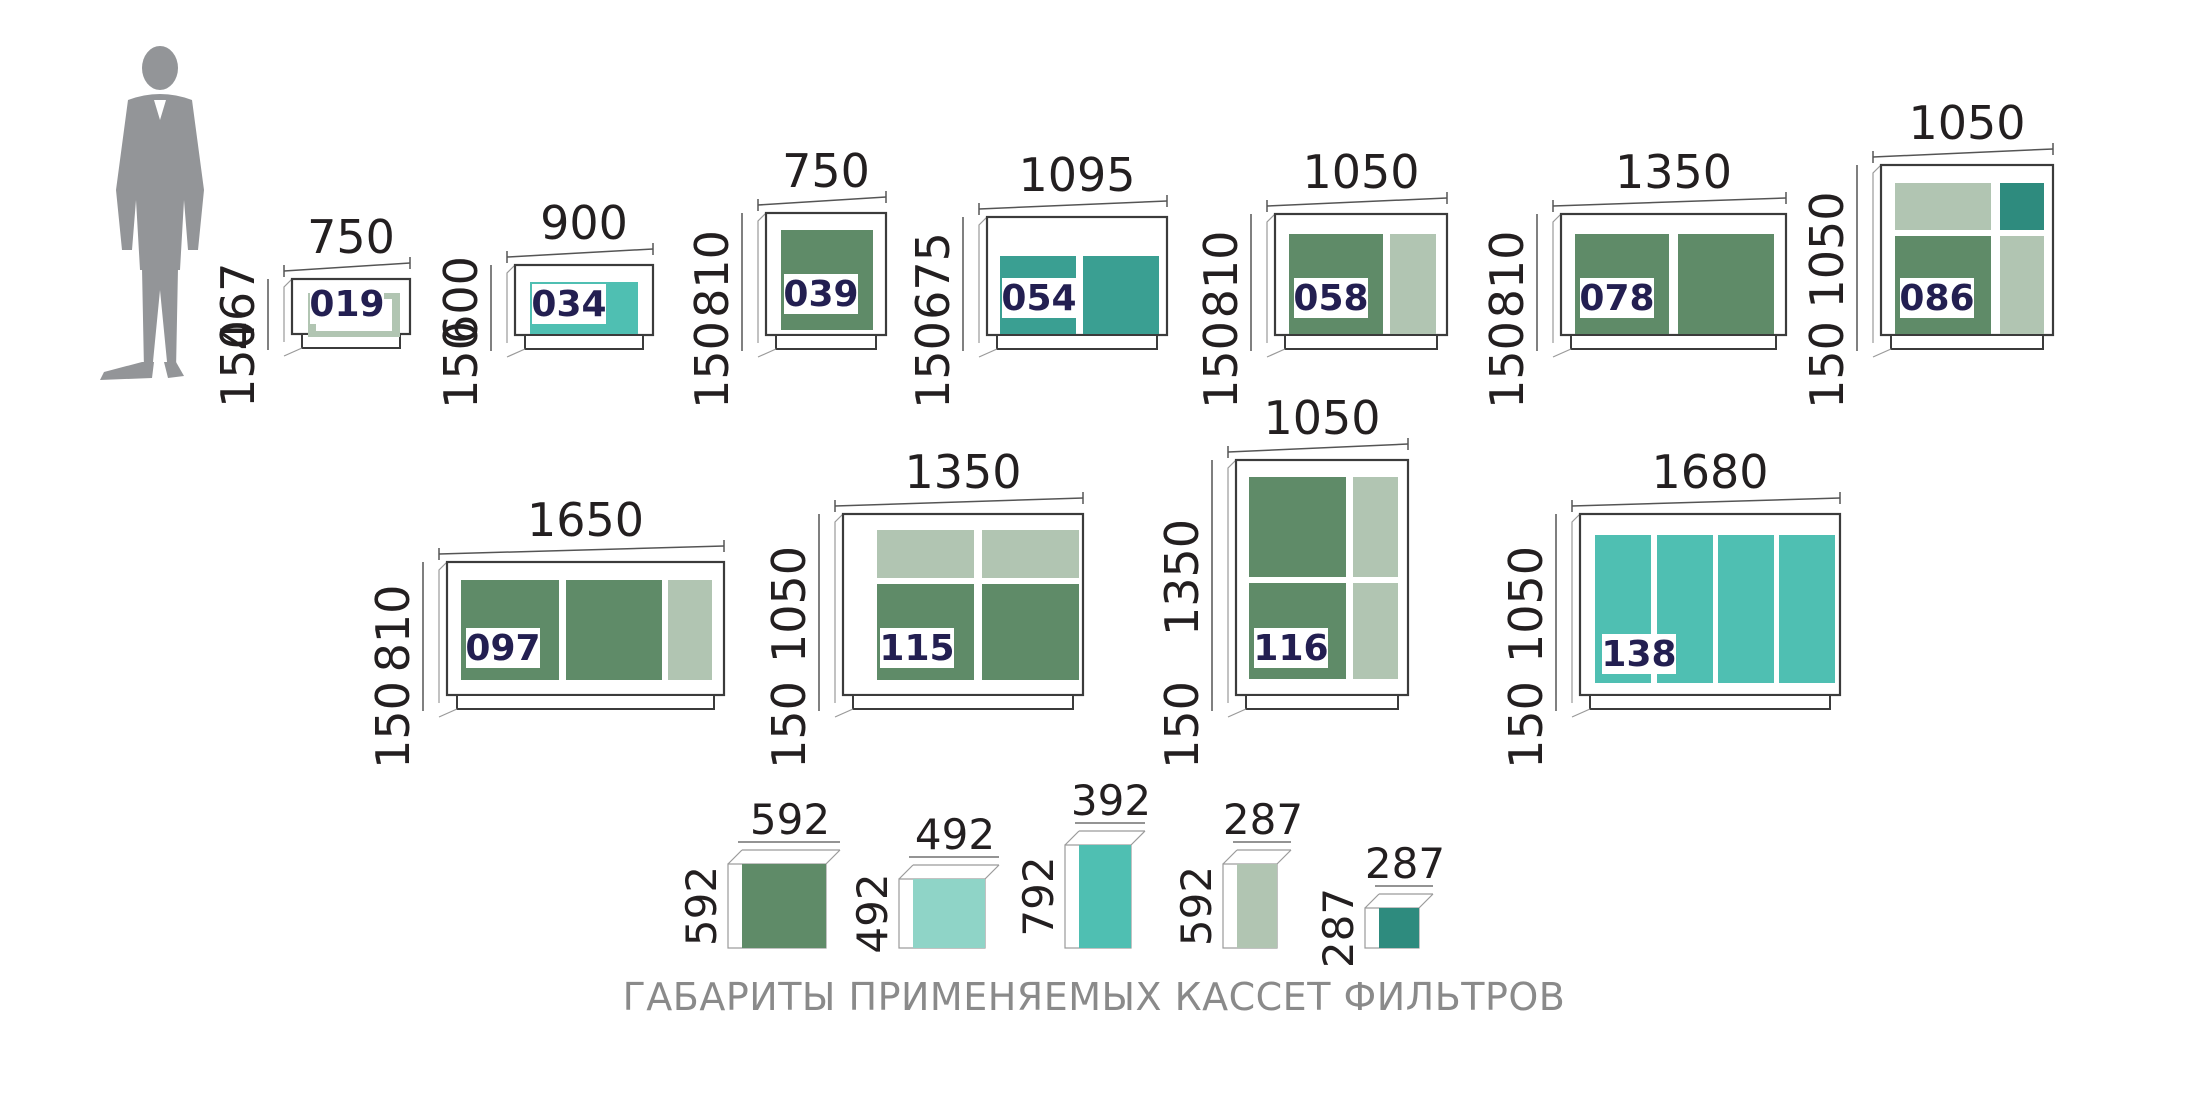 Image resolution: width=2188 pixels, height=1101 pixels. I want to click on unit-code-label: 078, so click(1616, 298).